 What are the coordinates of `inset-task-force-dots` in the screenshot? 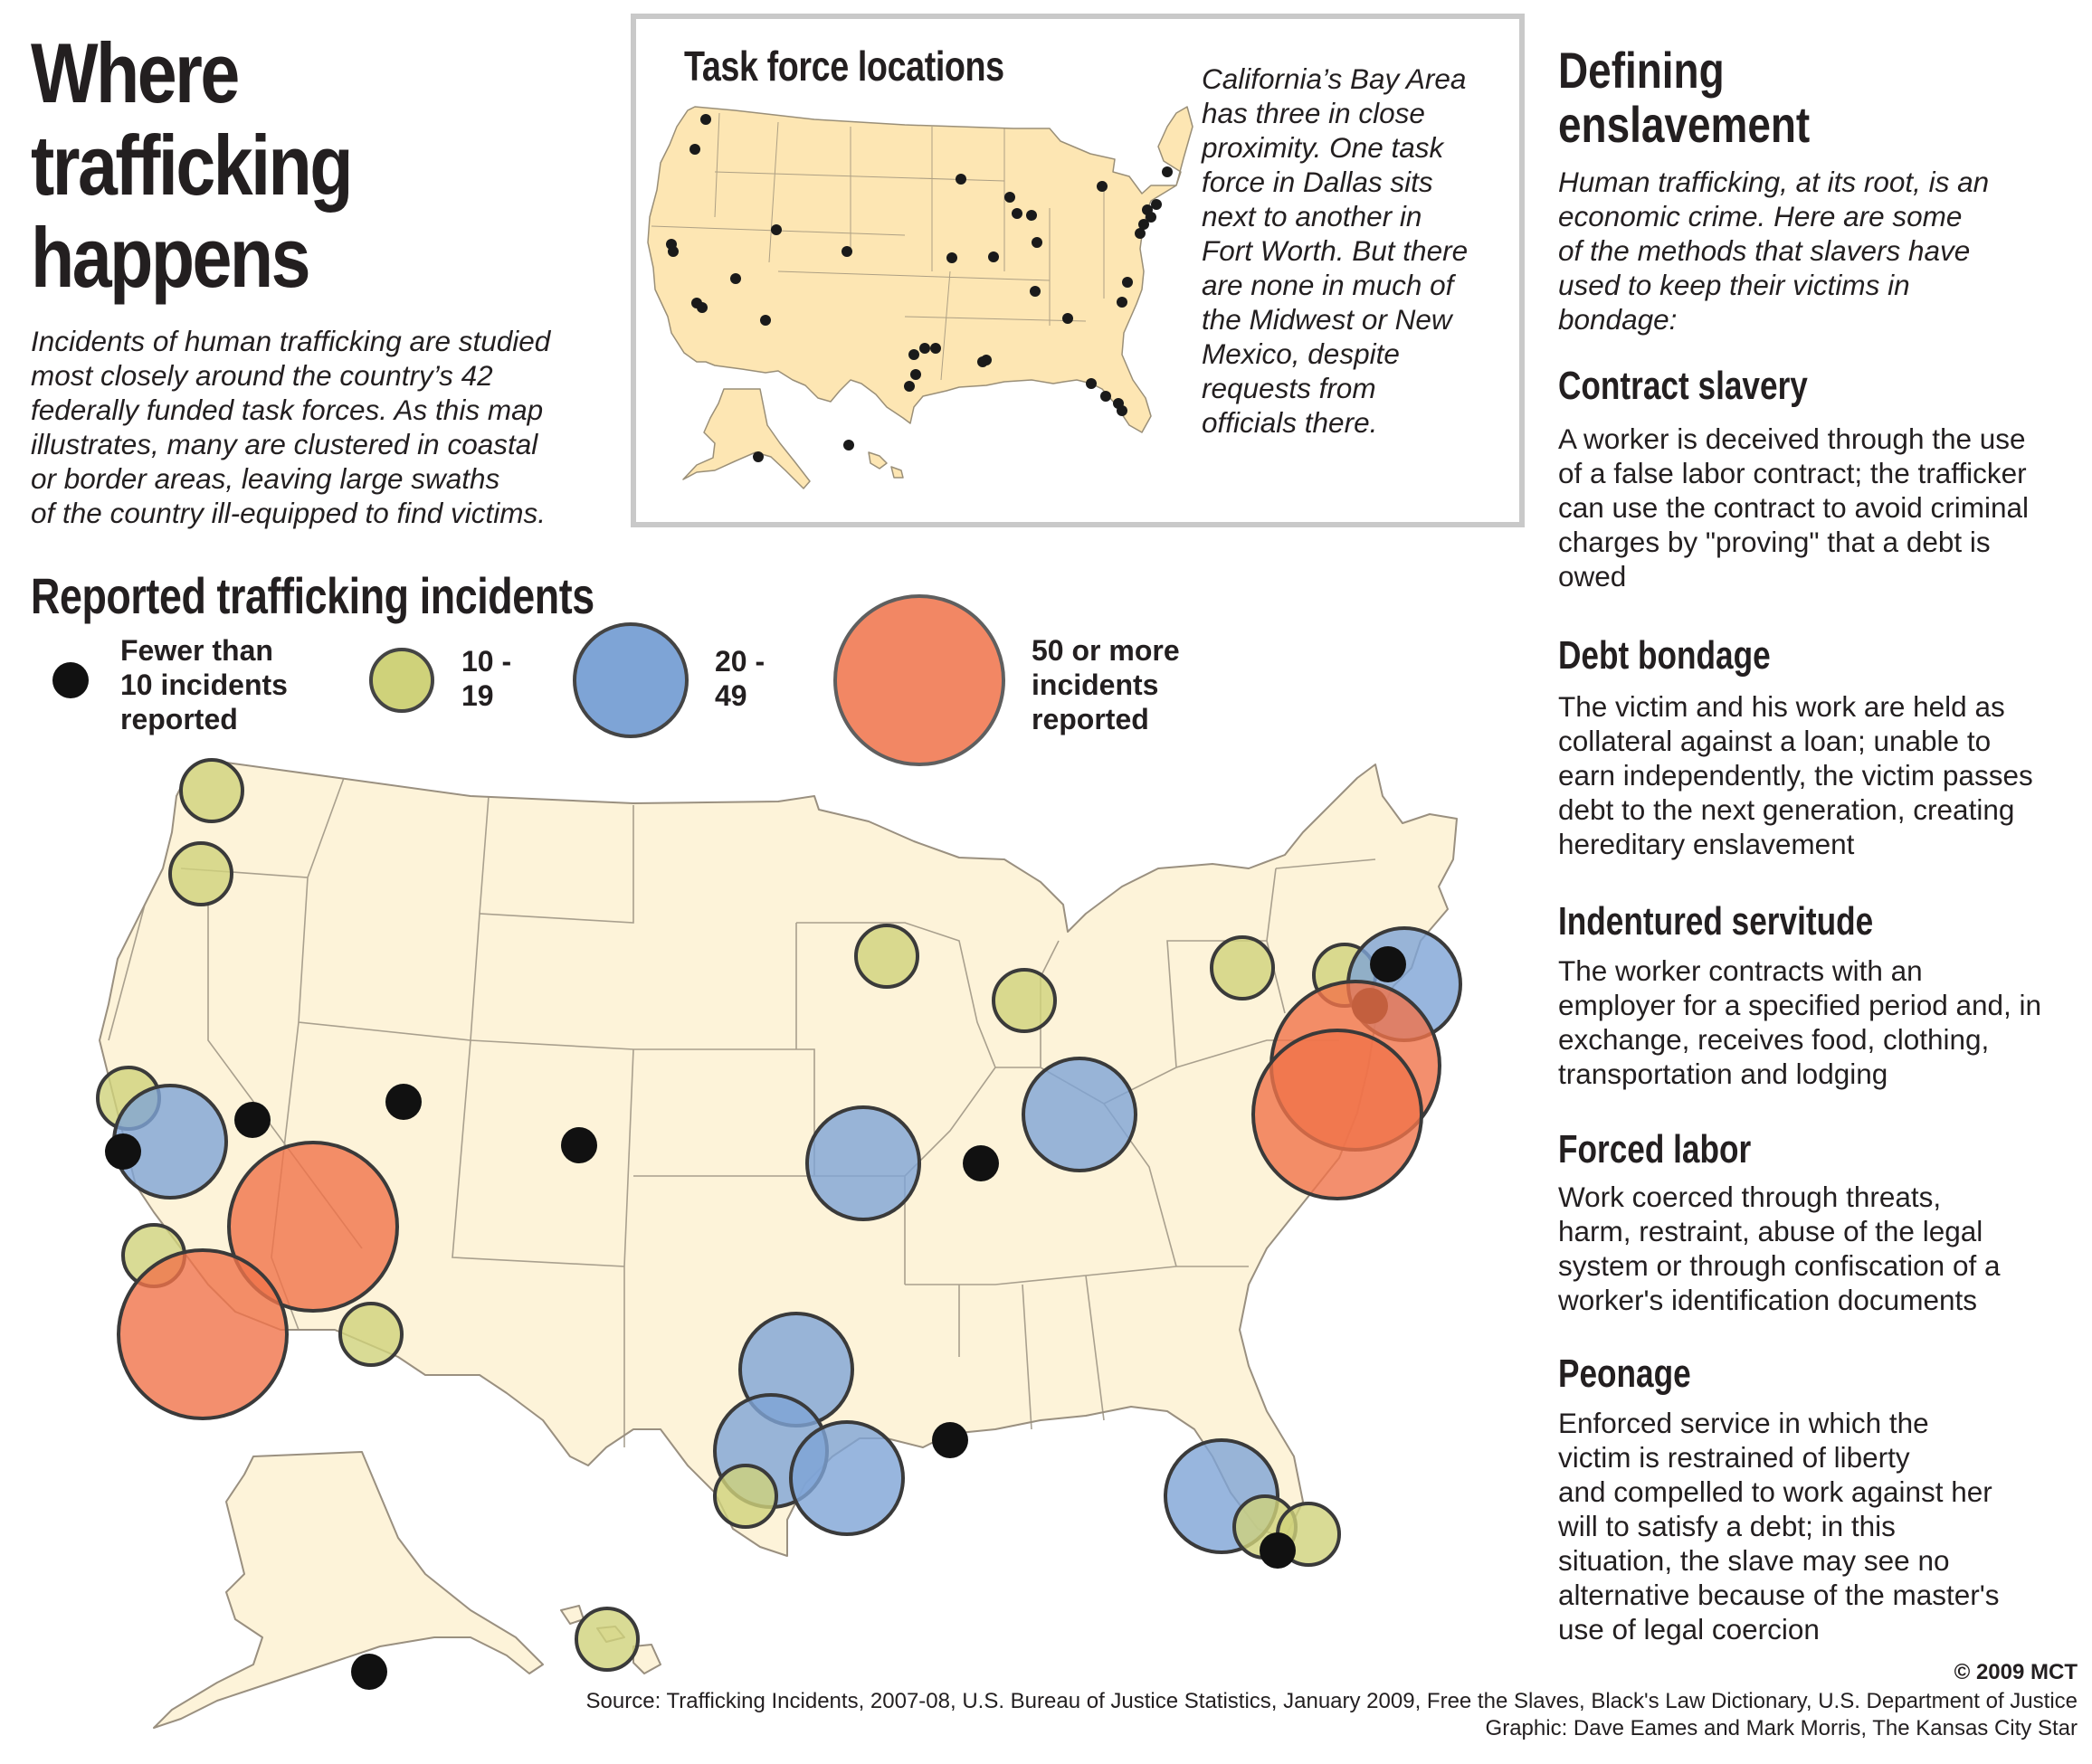 It's located at (919, 288).